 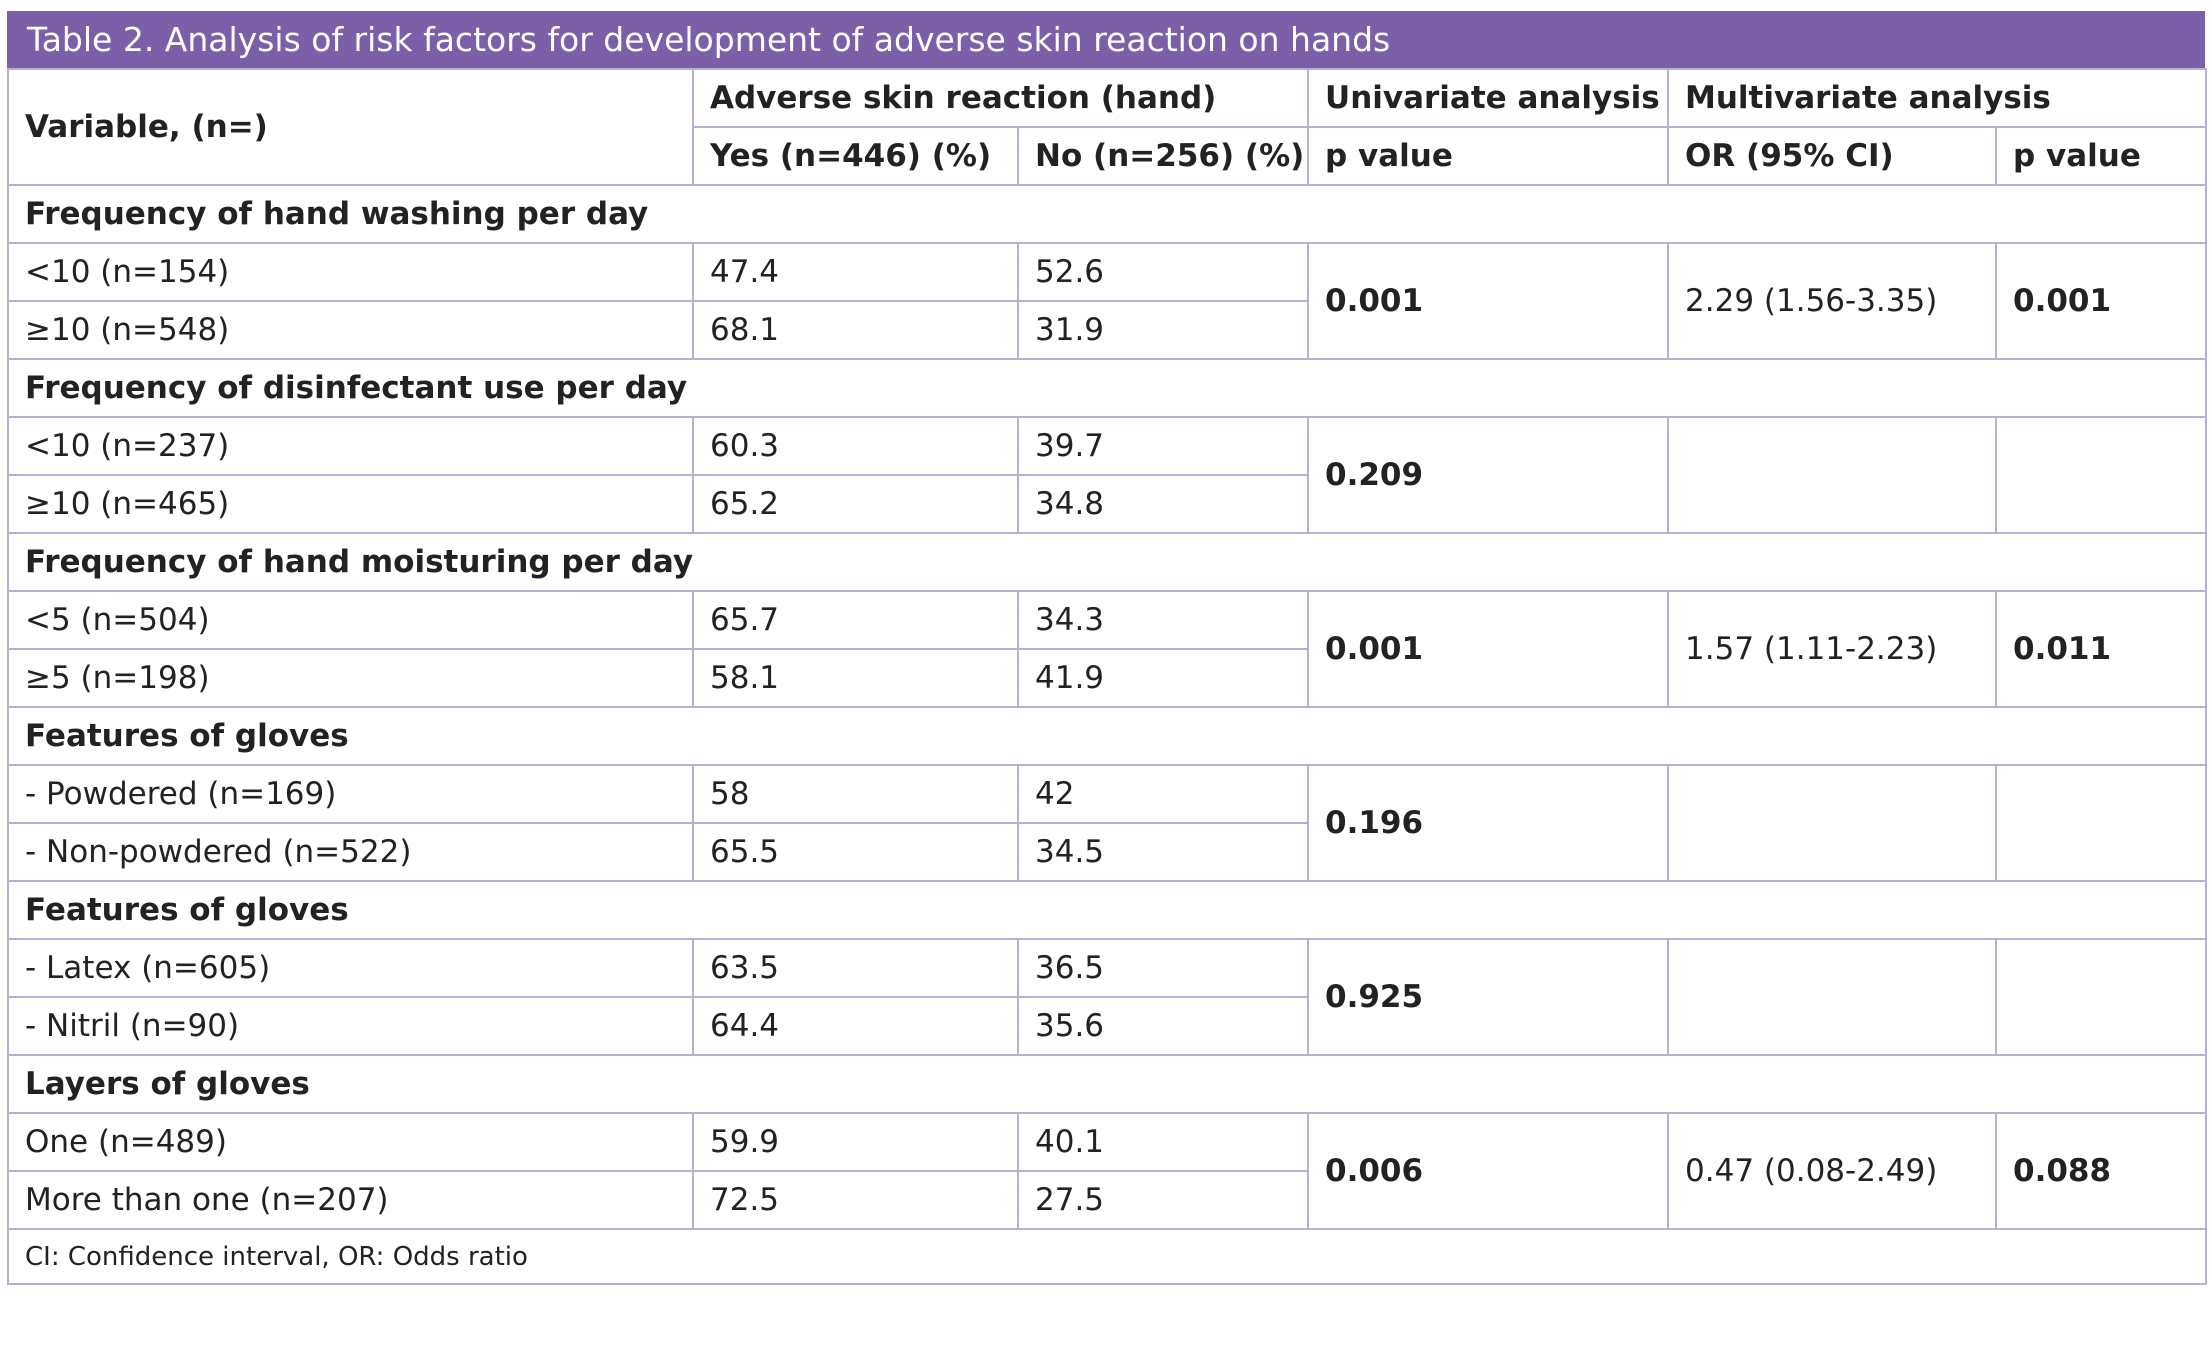 What do you see at coordinates (1163, 504) in the screenshot?
I see `cell: 34.8` at bounding box center [1163, 504].